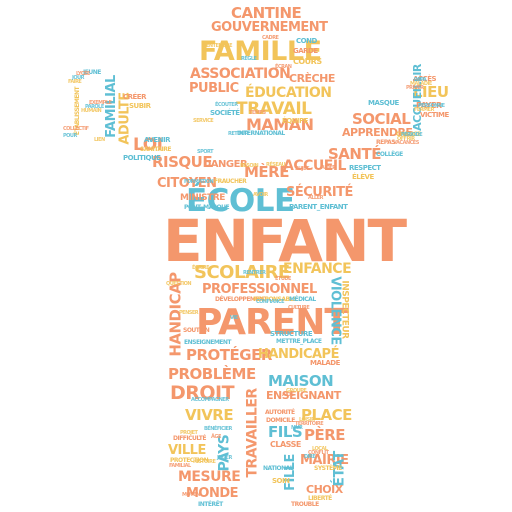 This screenshot has width=512, height=512. What do you see at coordinates (389, 154) in the screenshot?
I see `word-college: COLLÈGE` at bounding box center [389, 154].